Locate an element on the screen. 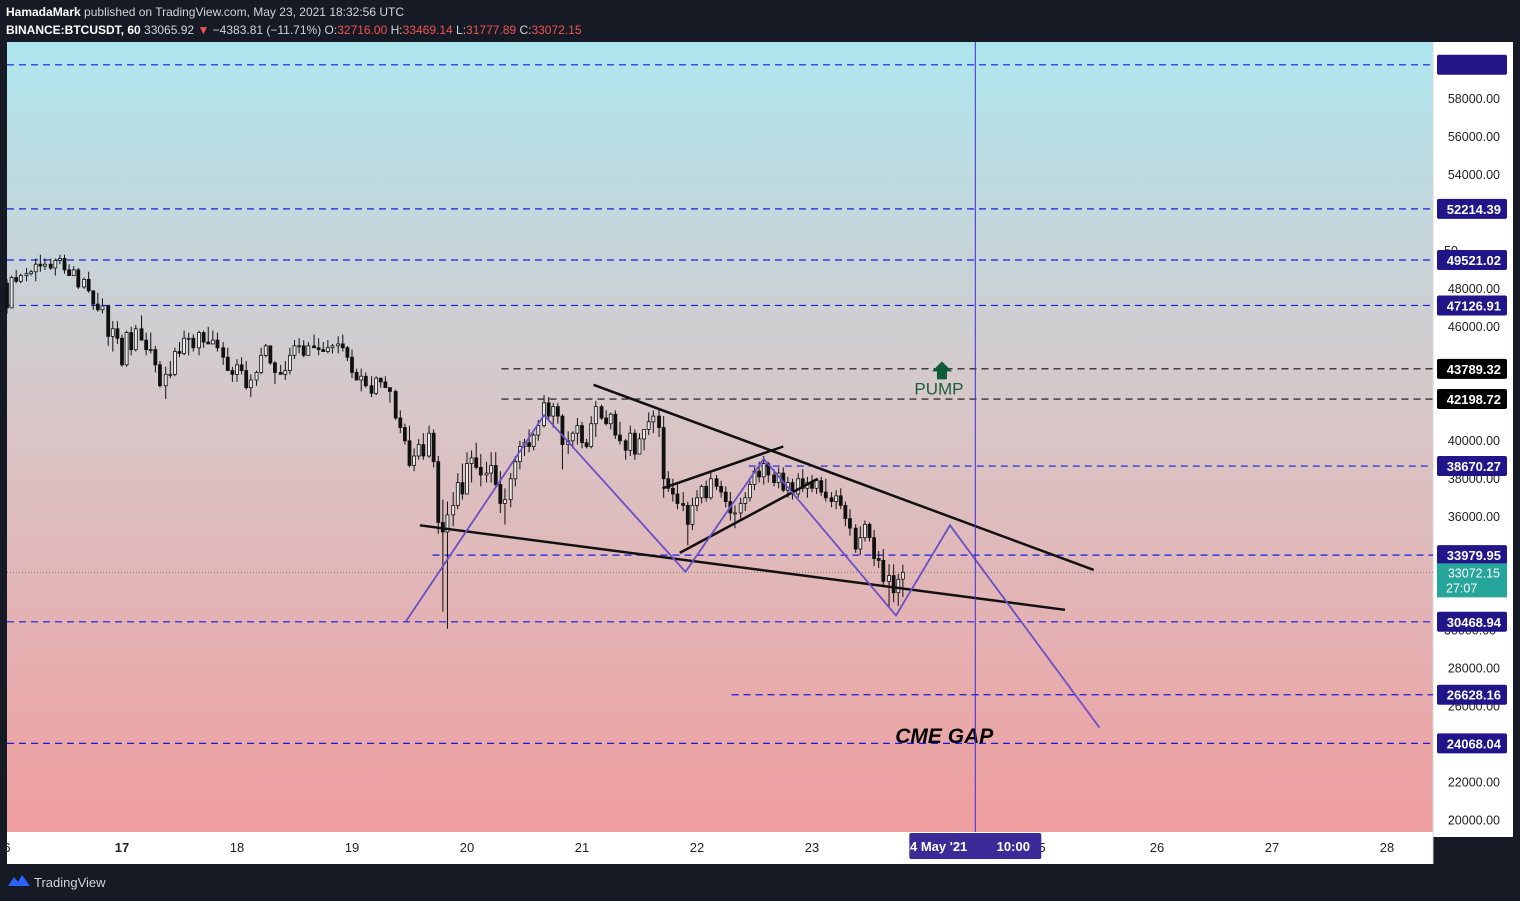  time-tick-label: 23 is located at coordinates (812, 847).